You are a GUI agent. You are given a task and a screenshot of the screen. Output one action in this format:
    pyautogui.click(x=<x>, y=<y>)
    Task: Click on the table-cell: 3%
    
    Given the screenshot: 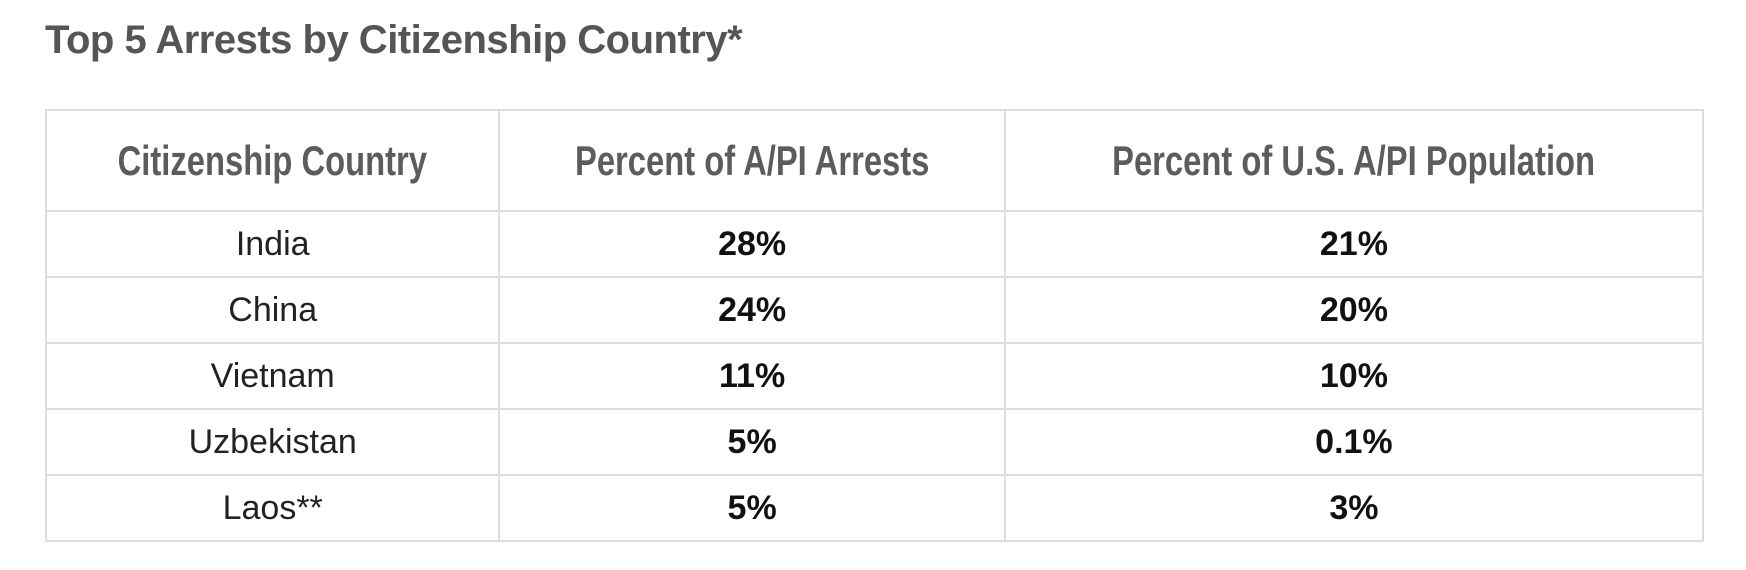 What is the action you would take?
    pyautogui.click(x=1354, y=508)
    